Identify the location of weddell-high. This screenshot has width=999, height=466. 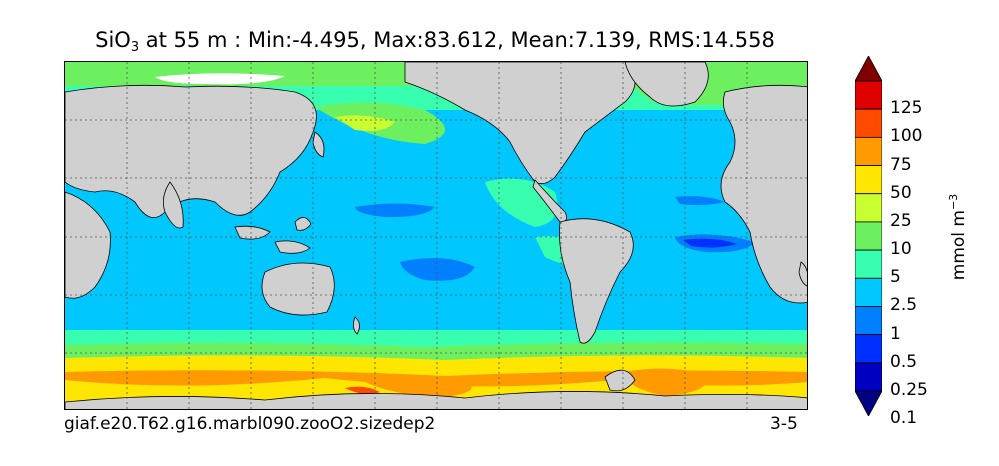
(418, 387).